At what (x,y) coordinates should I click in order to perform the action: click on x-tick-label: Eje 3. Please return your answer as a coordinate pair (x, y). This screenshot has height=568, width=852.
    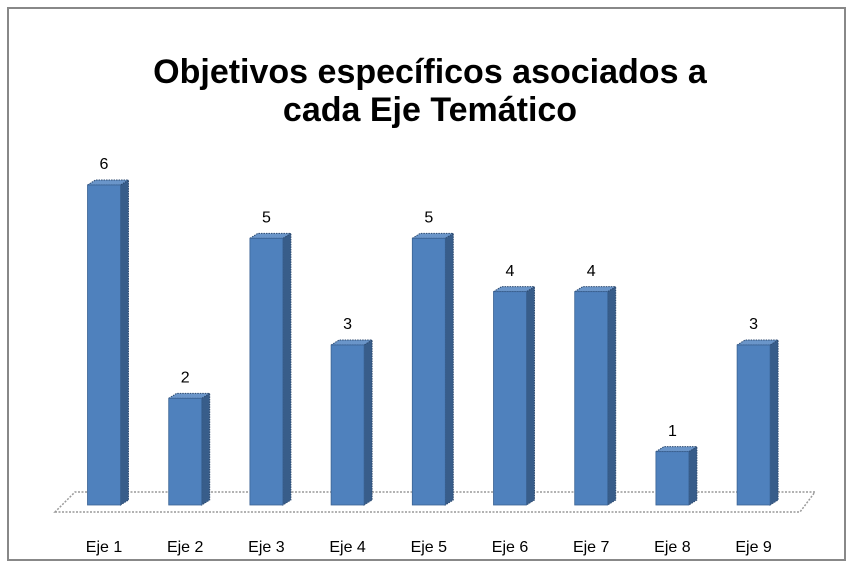
    Looking at the image, I should click on (266, 547).